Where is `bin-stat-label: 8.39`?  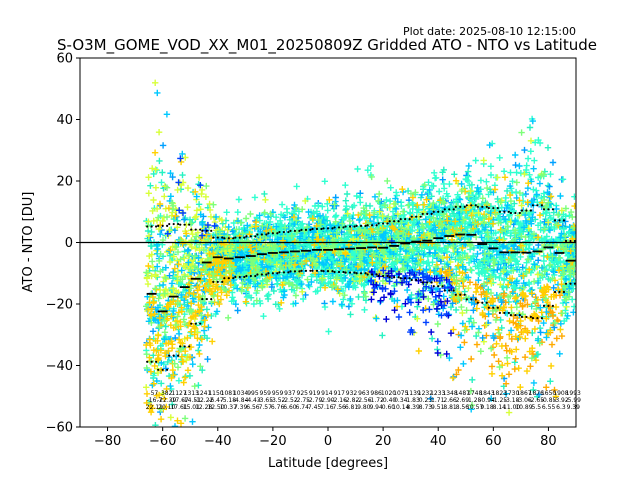
bin-stat-label: 8.39 is located at coordinates (413, 407).